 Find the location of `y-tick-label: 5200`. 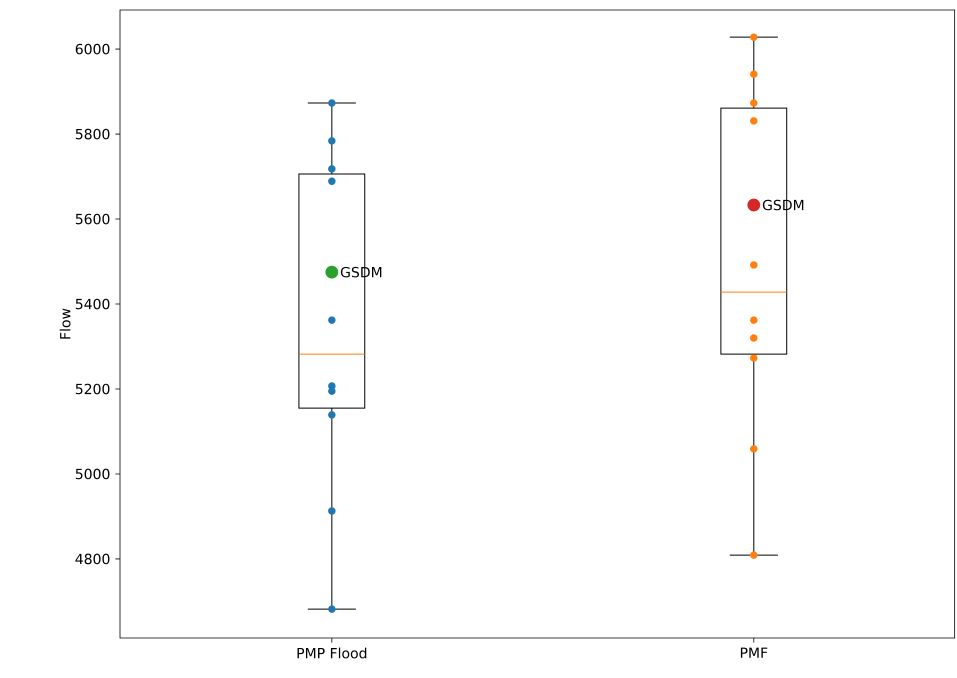

y-tick-label: 5200 is located at coordinates (93, 389).